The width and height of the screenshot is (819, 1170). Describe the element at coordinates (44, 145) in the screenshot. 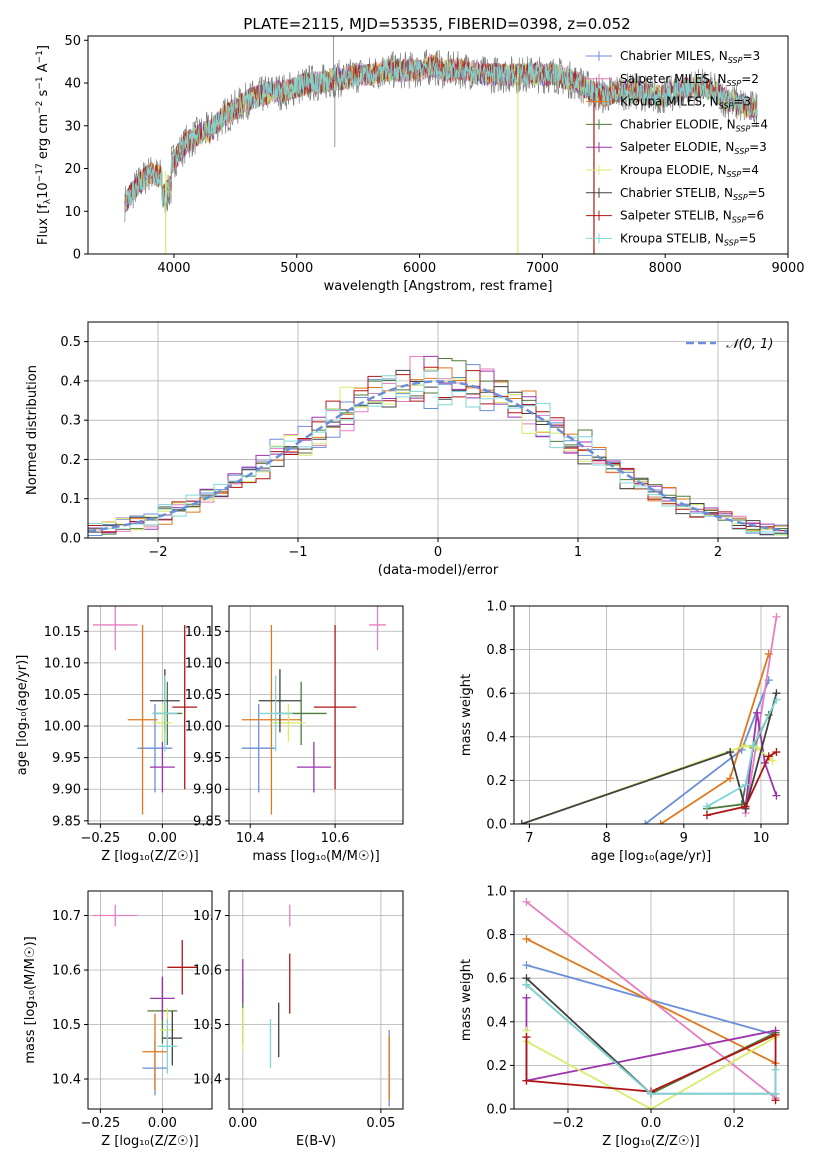

I see `y-axis-label: Flux [fλ10−17 erg cm−2 s−1 A−1]` at that location.